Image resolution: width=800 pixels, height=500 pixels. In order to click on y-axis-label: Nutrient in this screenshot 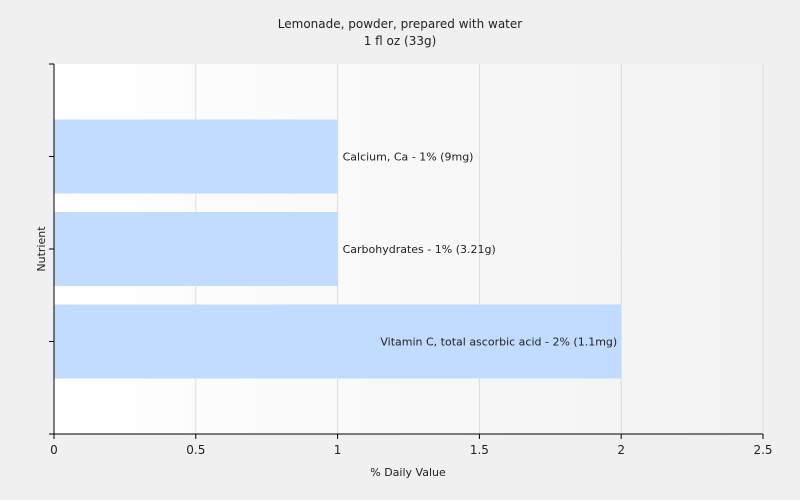, I will do `click(41, 249)`.